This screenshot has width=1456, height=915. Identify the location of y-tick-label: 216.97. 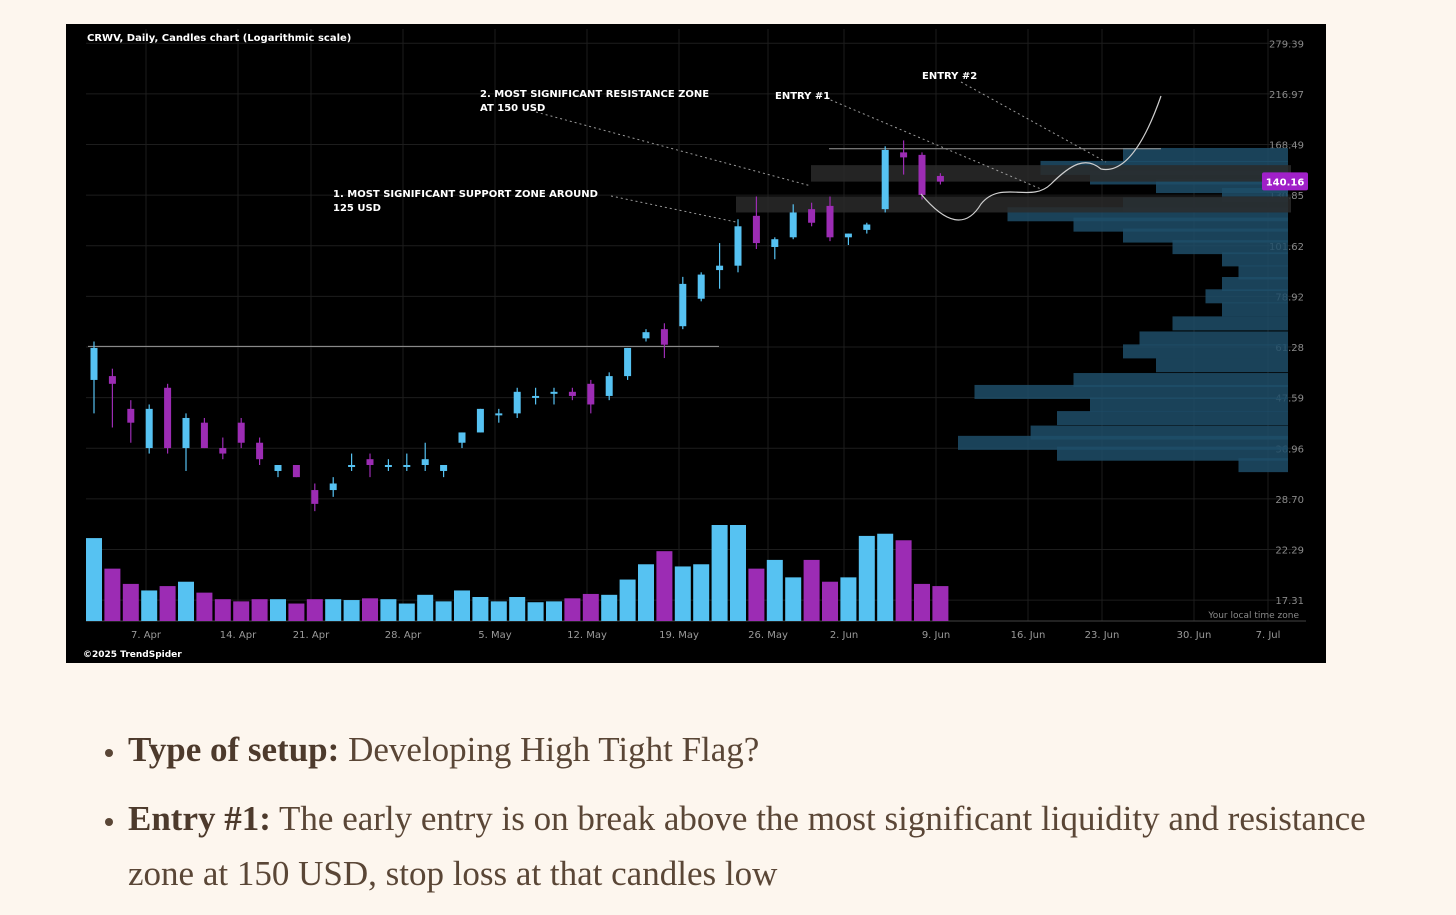
(1286, 95).